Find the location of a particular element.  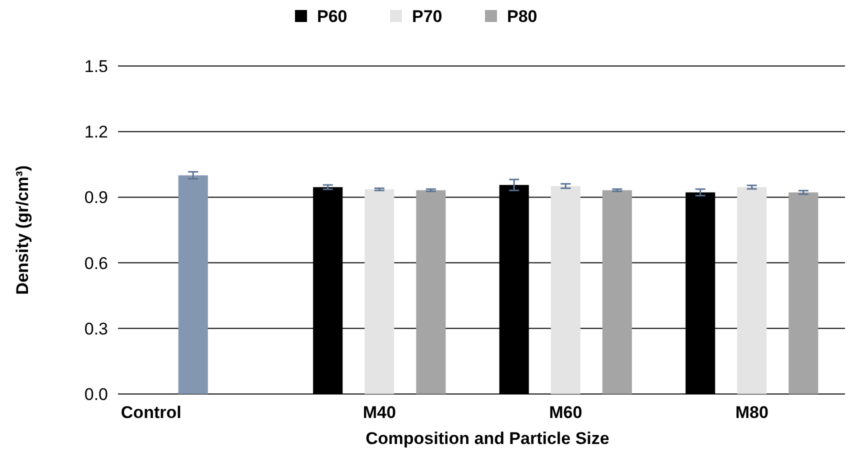

y-tick-label: 0.9 is located at coordinates (96, 198).